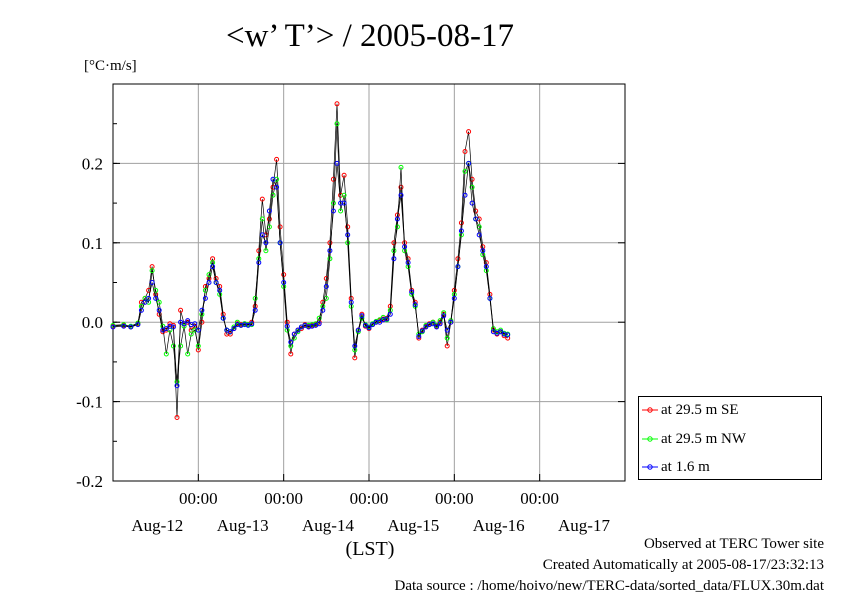 The image size is (842, 595). Describe the element at coordinates (650, 467) in the screenshot. I see `legend-swatch-1-6m` at that location.